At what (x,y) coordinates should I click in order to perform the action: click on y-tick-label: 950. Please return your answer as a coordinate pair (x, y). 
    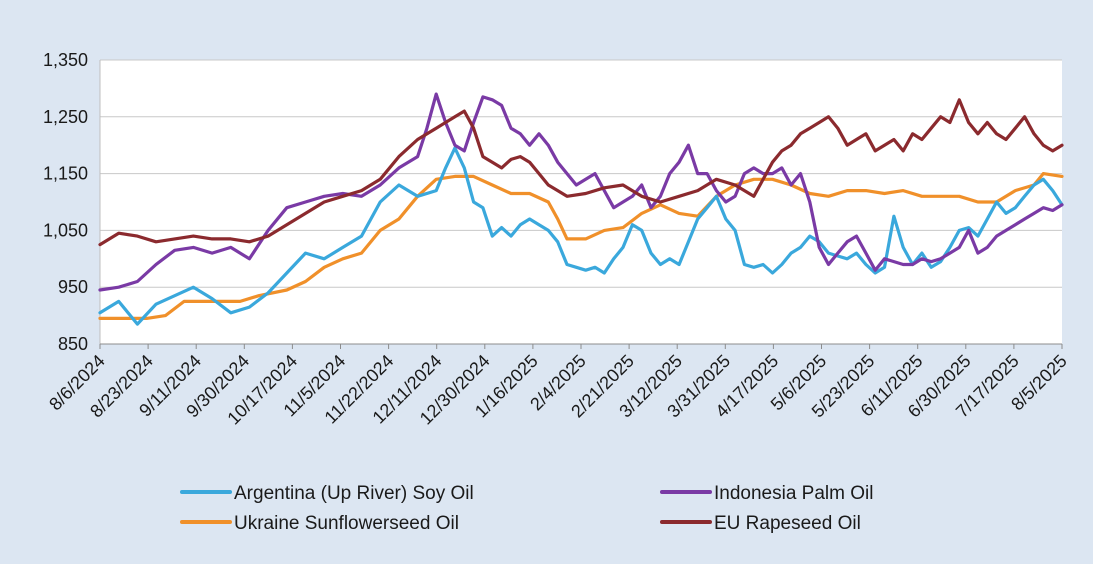
    Looking at the image, I should click on (73, 287).